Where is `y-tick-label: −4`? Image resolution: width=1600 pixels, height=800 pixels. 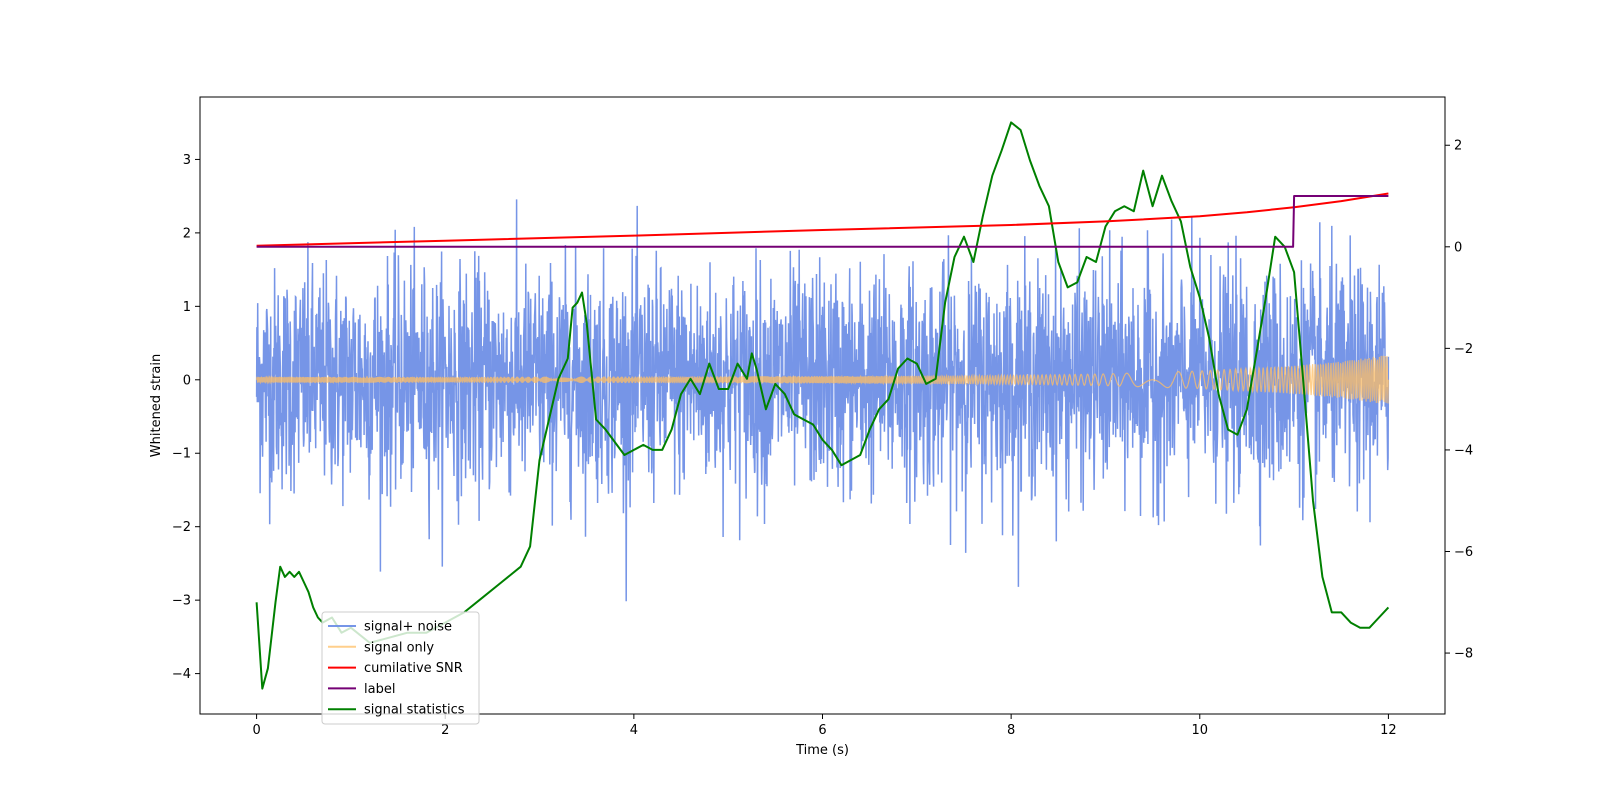
y-tick-label: −4 is located at coordinates (181, 674).